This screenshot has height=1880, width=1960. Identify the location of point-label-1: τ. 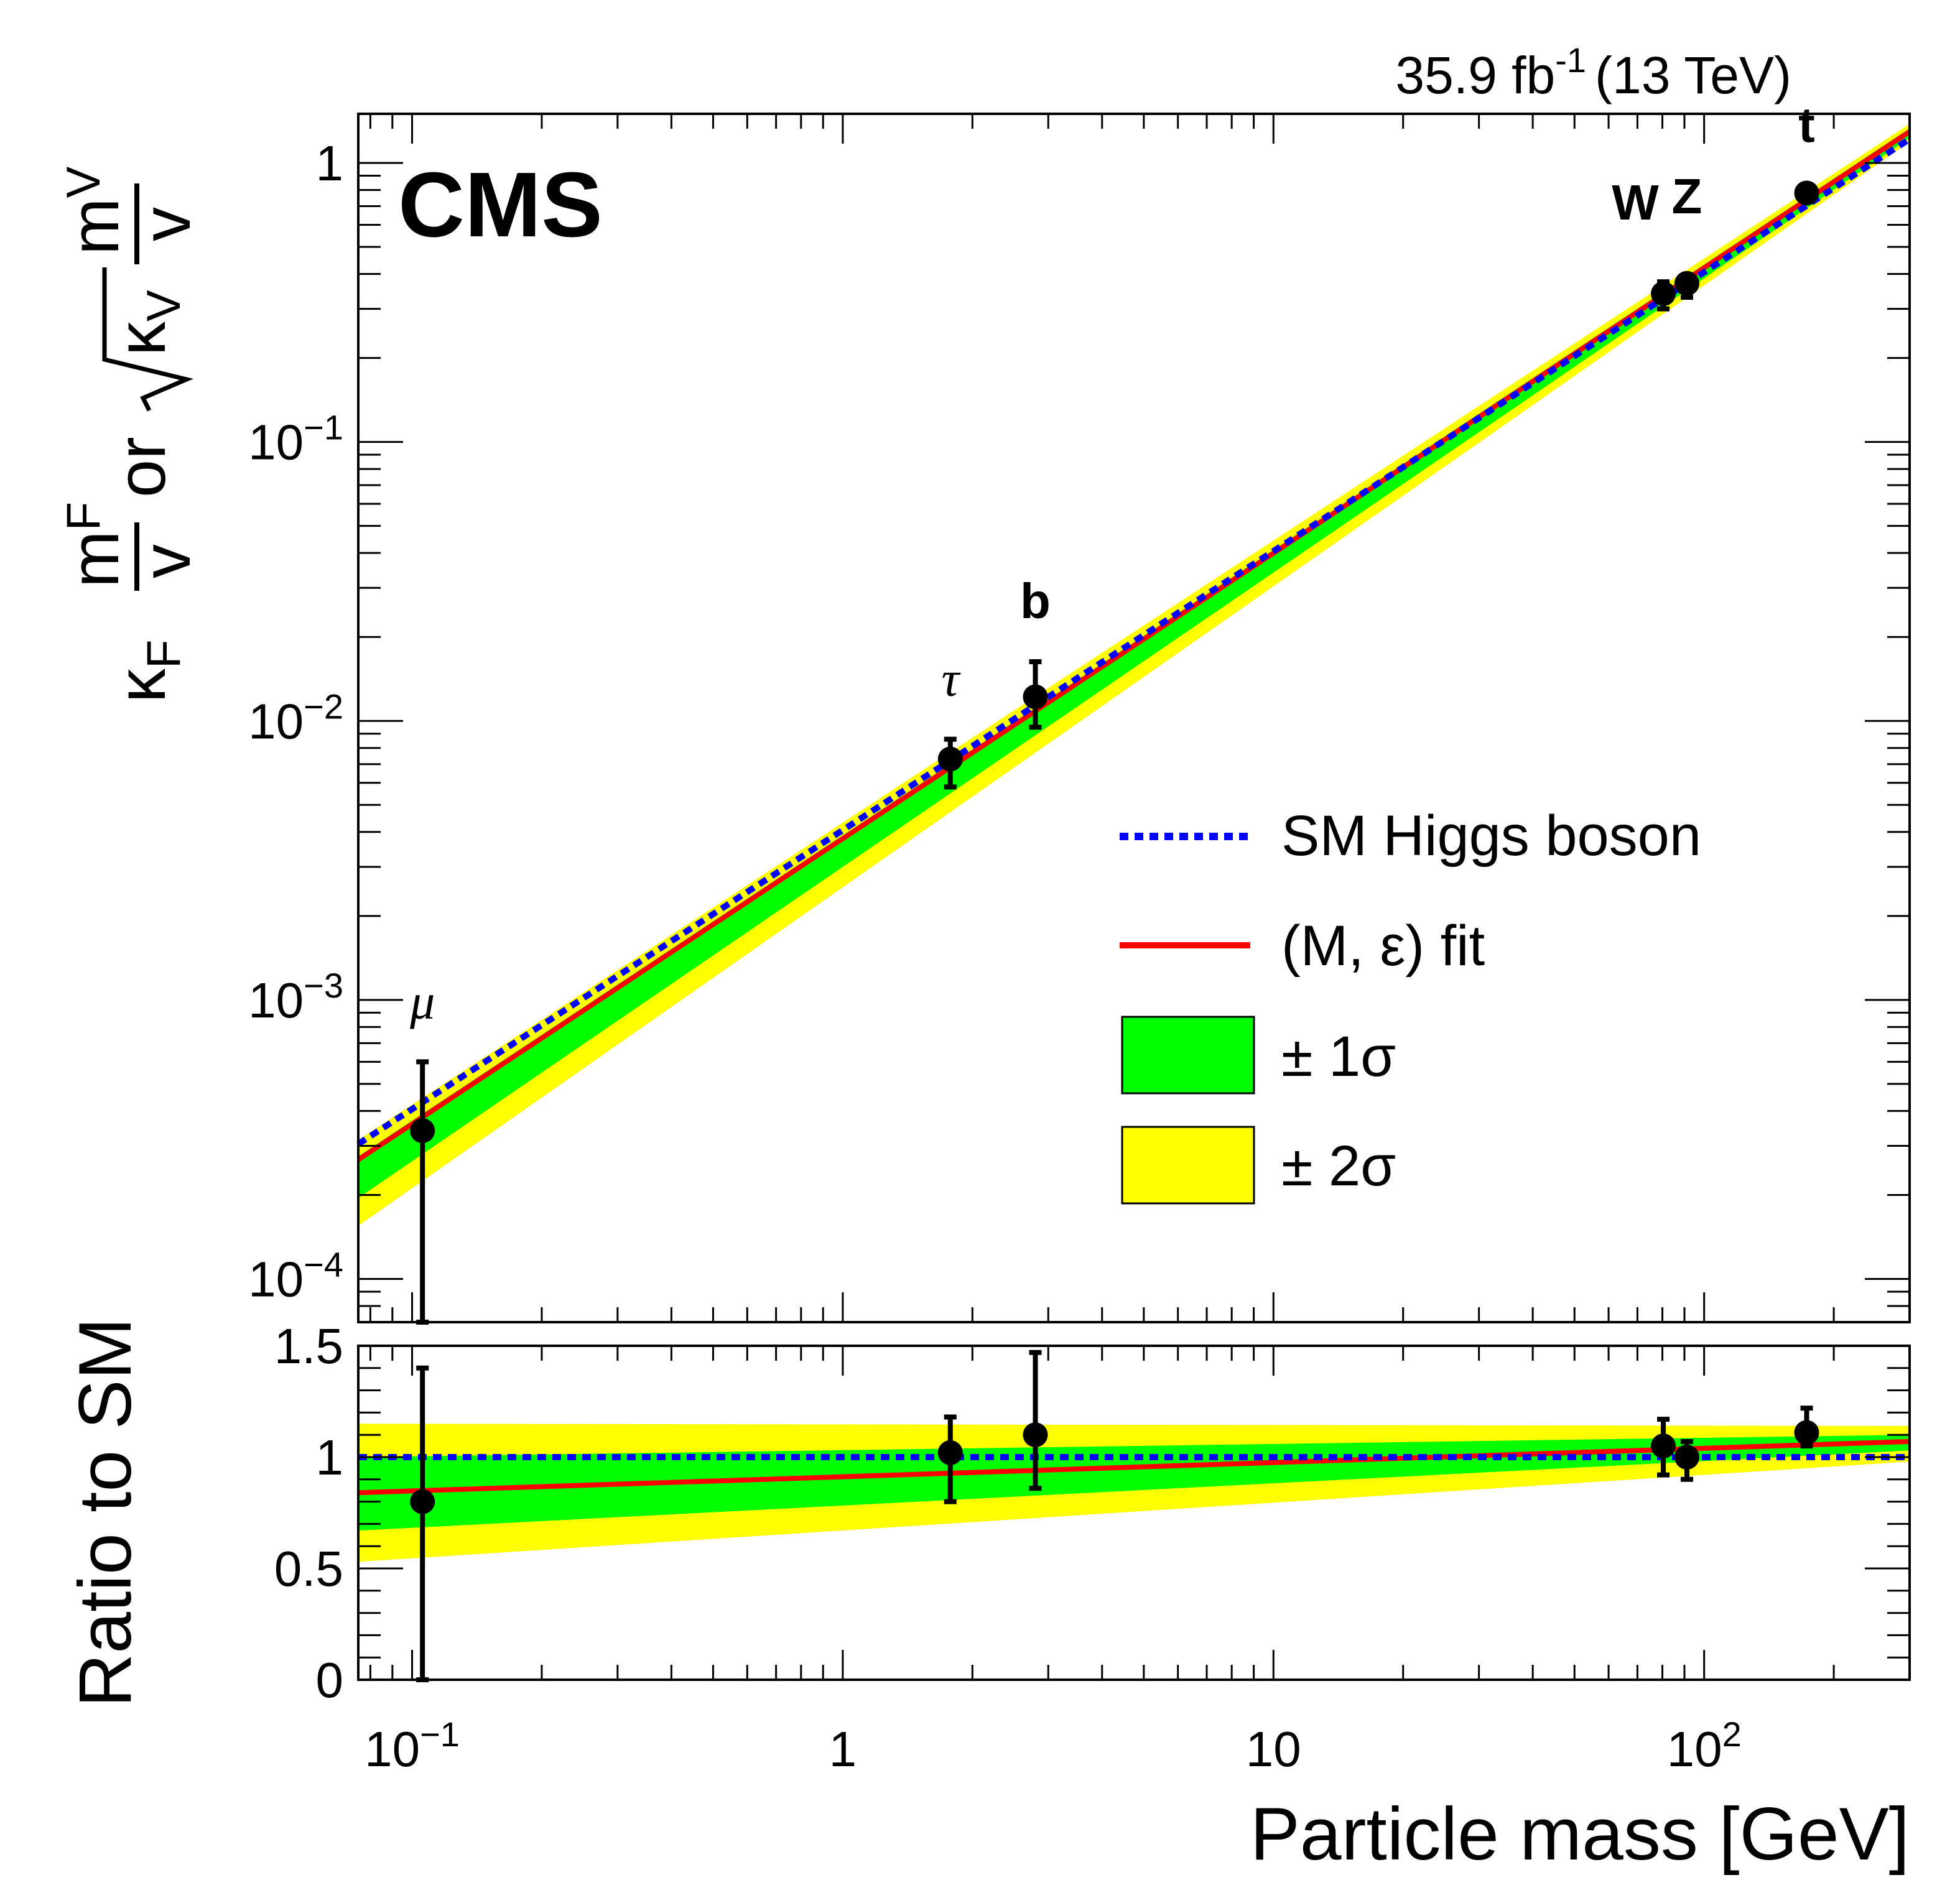
(951, 679).